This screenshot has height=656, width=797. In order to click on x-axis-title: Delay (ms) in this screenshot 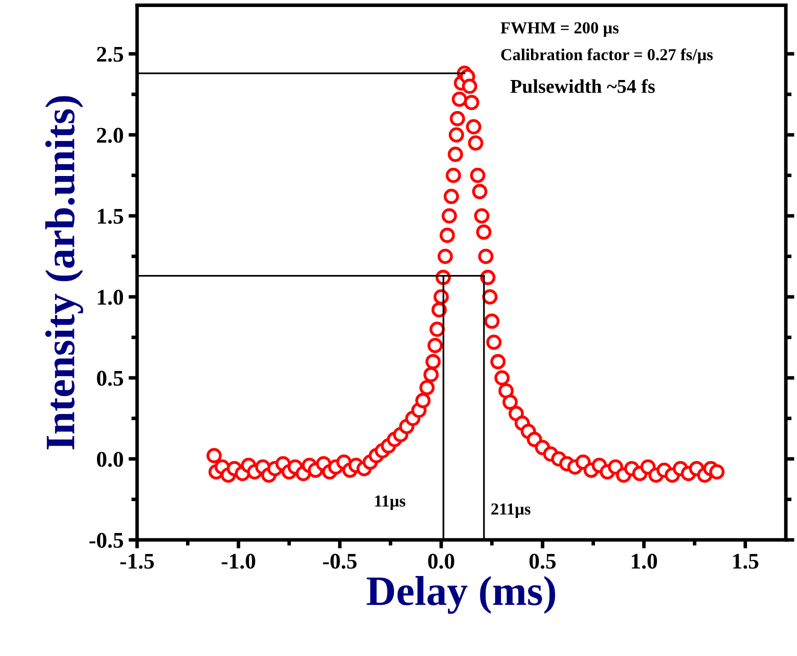, I will do `click(461, 595)`.